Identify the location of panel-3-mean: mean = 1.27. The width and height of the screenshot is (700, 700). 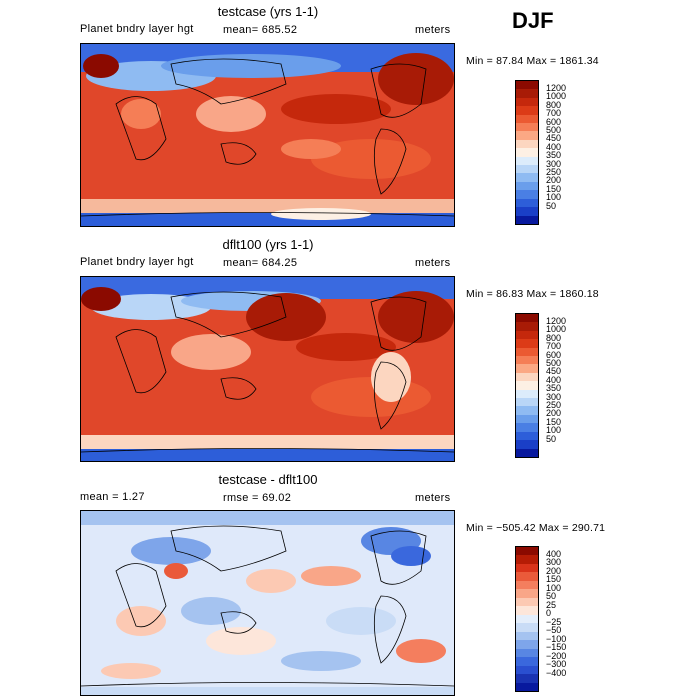
(112, 497).